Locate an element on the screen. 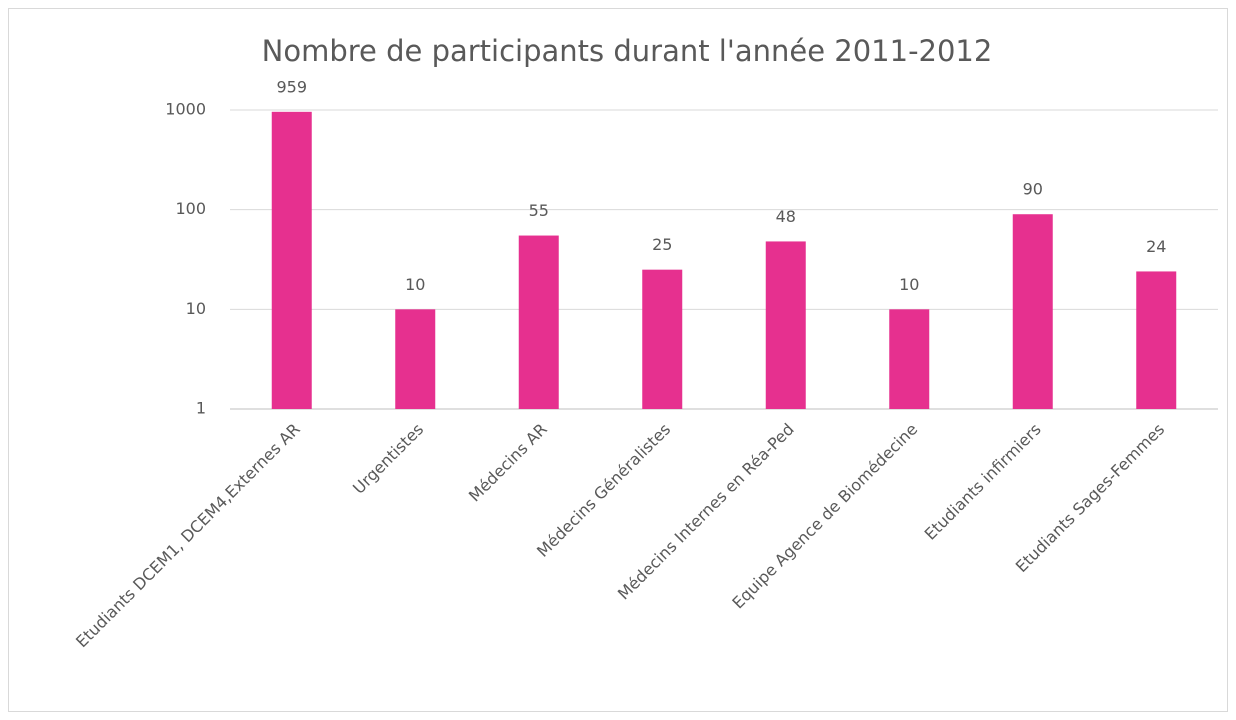 The image size is (1236, 720). data-label: 90 is located at coordinates (1033, 189).